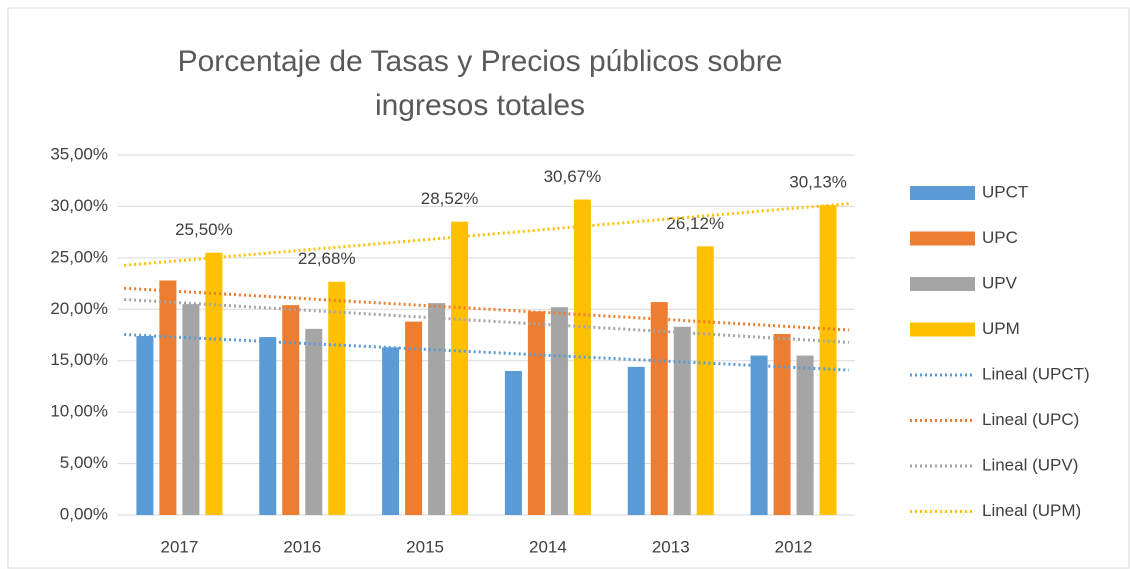 Image resolution: width=1130 pixels, height=569 pixels. I want to click on y-tick-label: 25,00%, so click(79, 256).